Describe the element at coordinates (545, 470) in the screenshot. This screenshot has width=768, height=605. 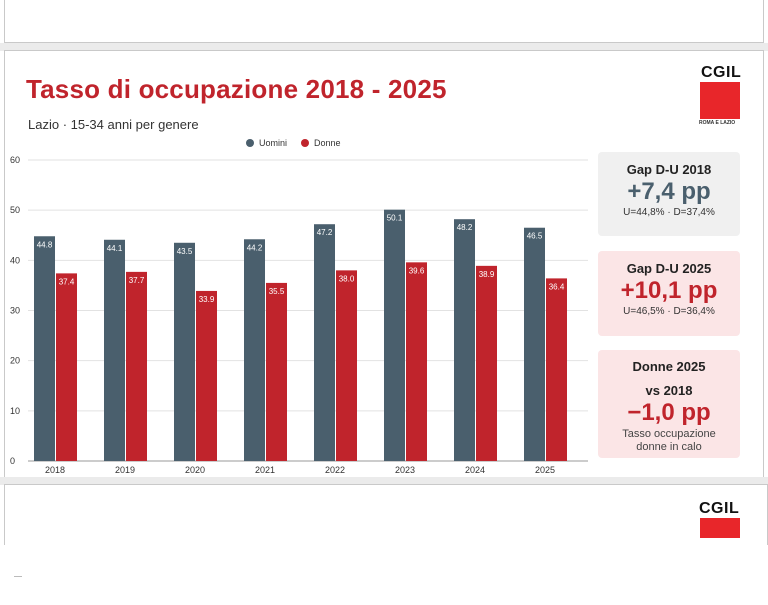
I see `x-tick-label: 2025` at that location.